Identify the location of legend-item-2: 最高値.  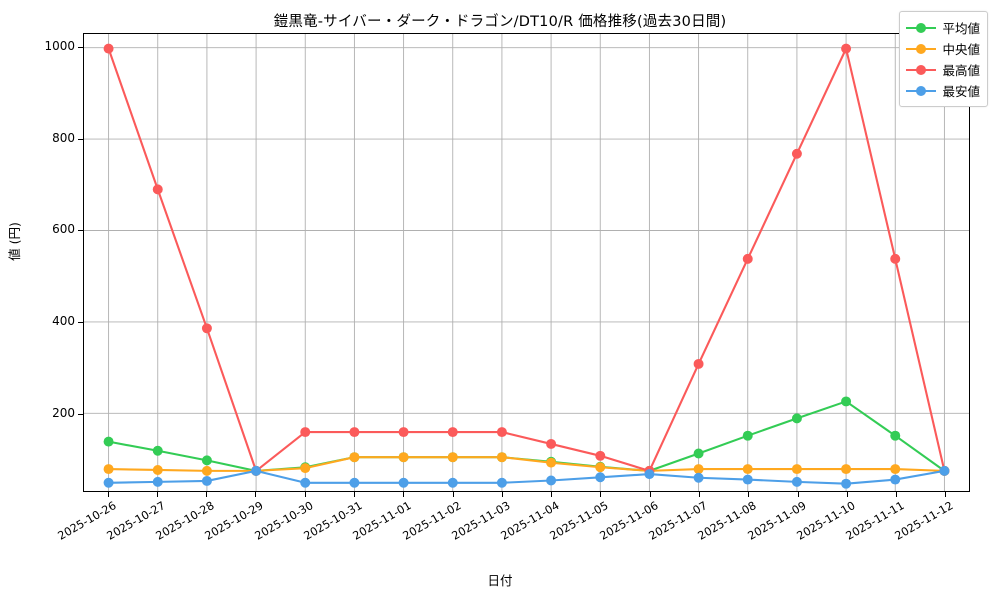
(943, 69).